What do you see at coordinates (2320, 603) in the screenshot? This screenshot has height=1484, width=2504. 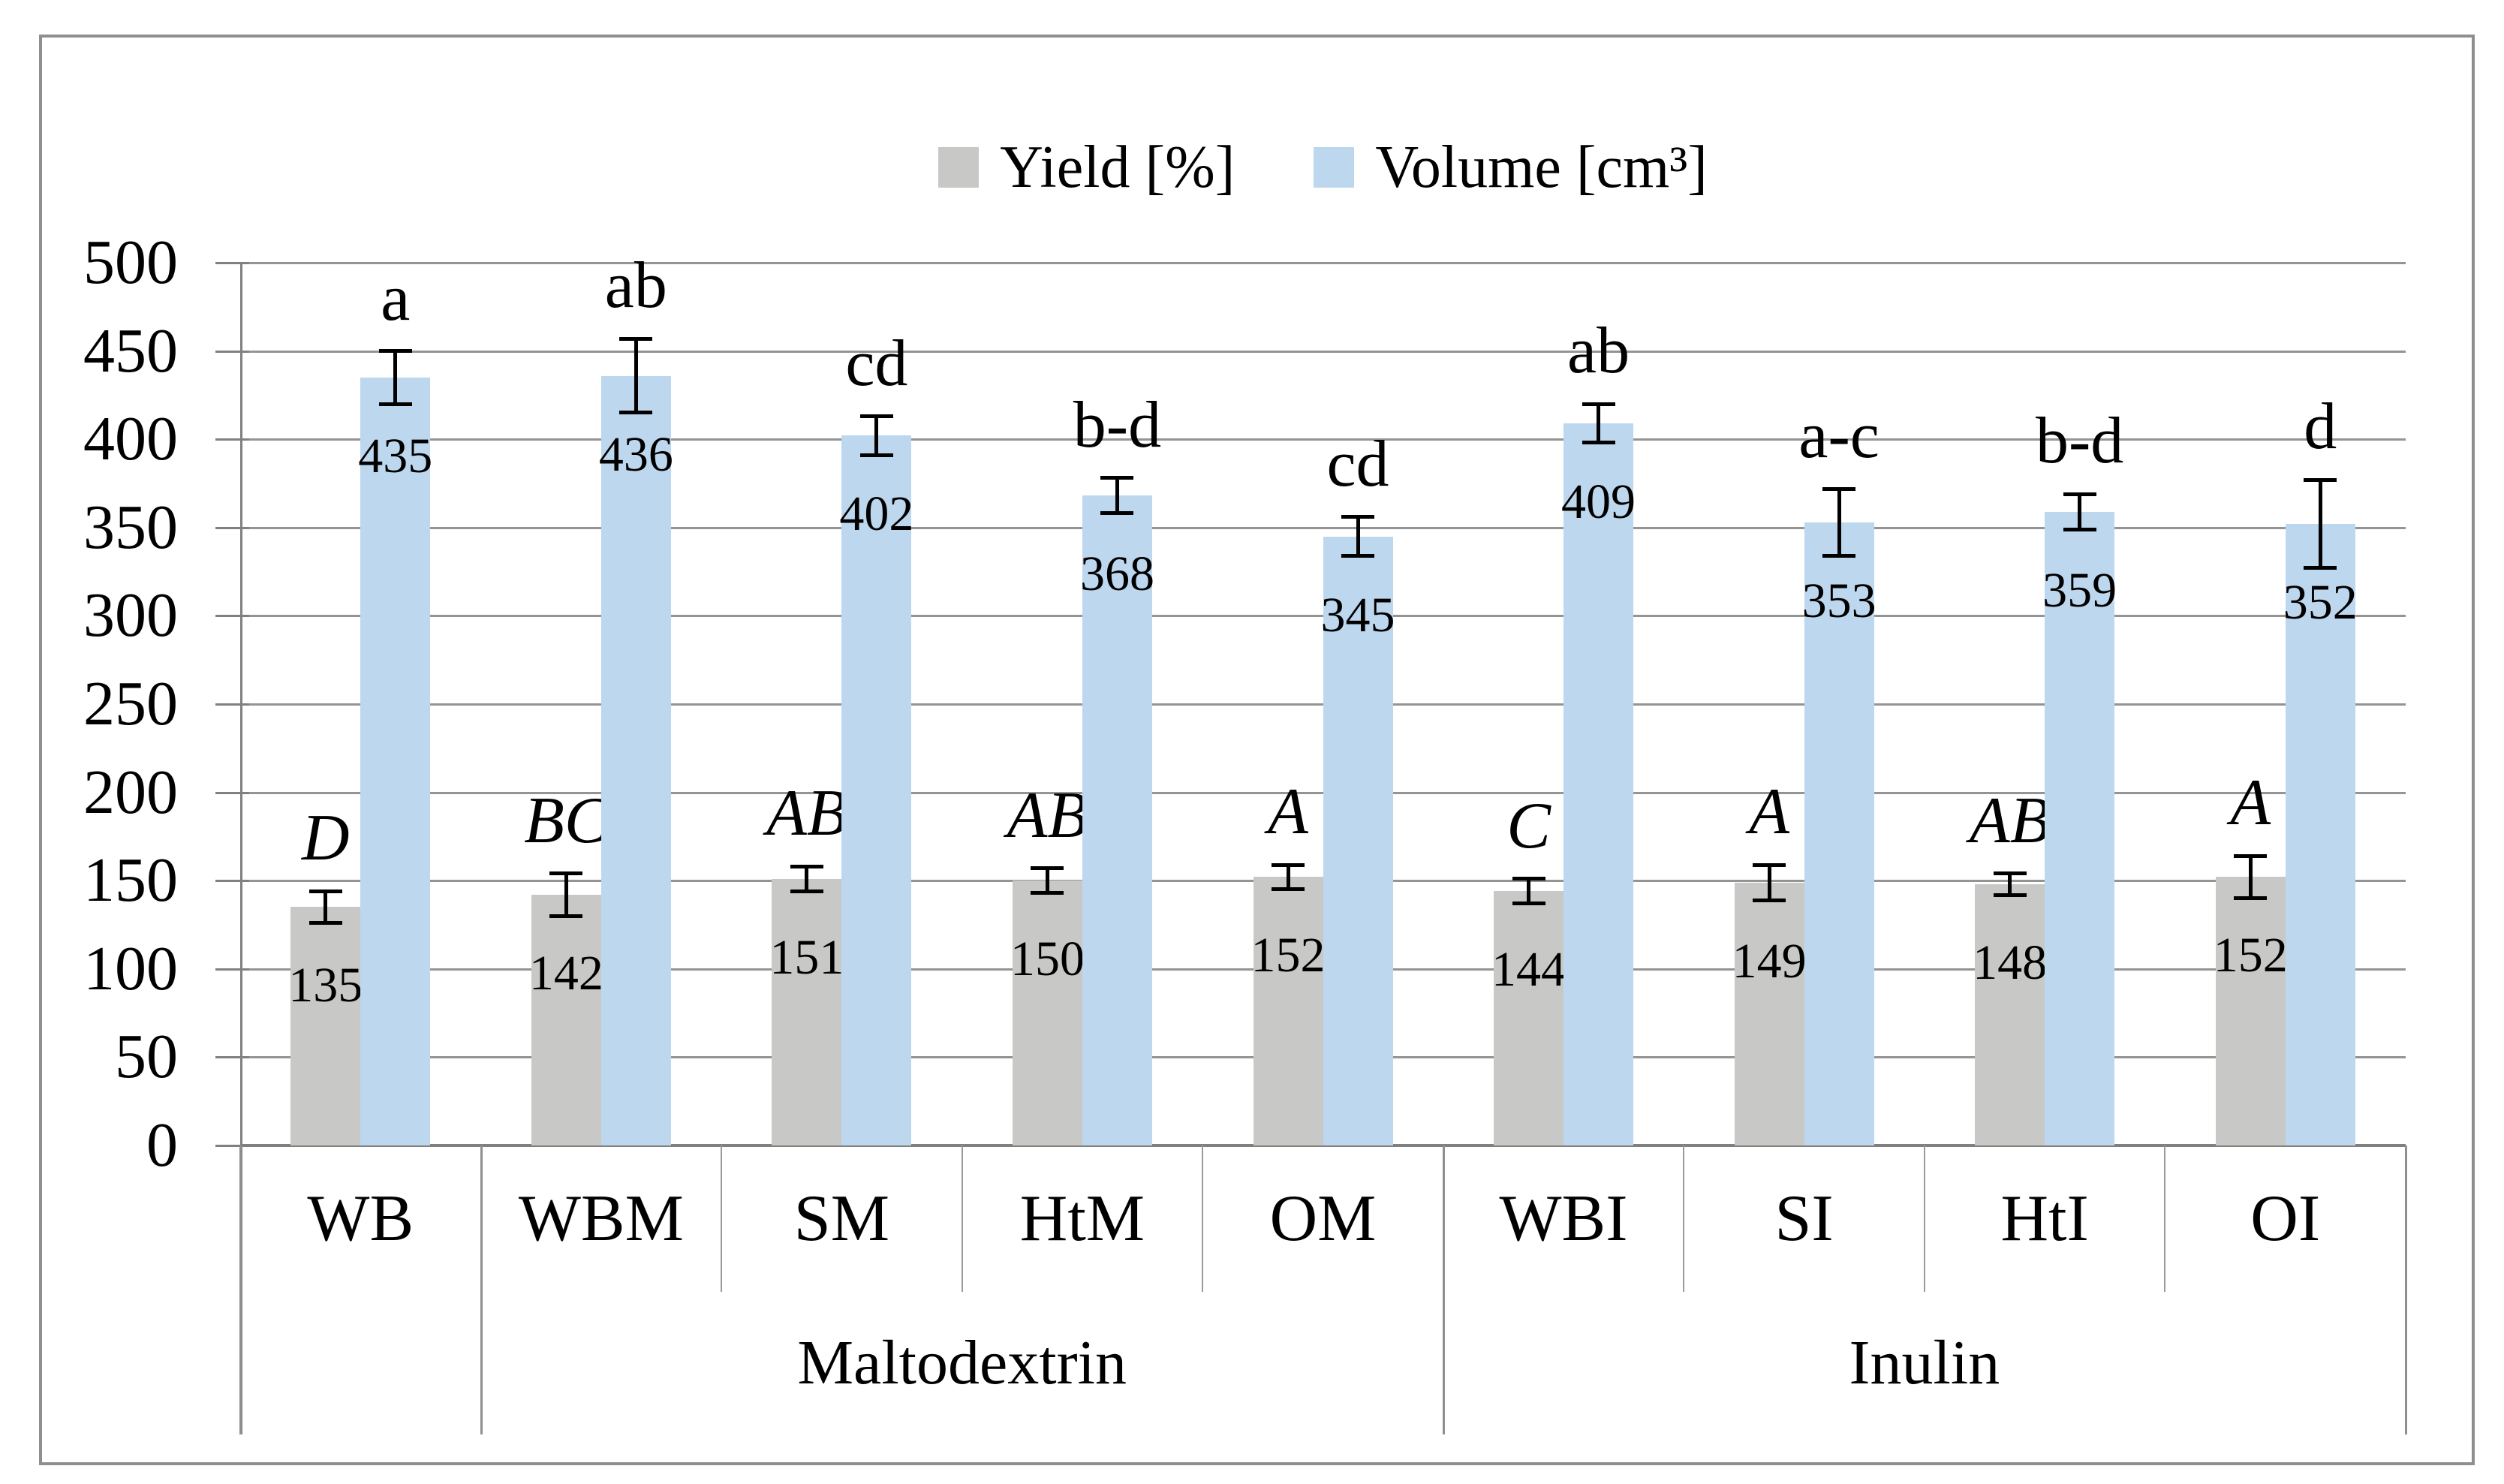 I see `value-label: 352` at bounding box center [2320, 603].